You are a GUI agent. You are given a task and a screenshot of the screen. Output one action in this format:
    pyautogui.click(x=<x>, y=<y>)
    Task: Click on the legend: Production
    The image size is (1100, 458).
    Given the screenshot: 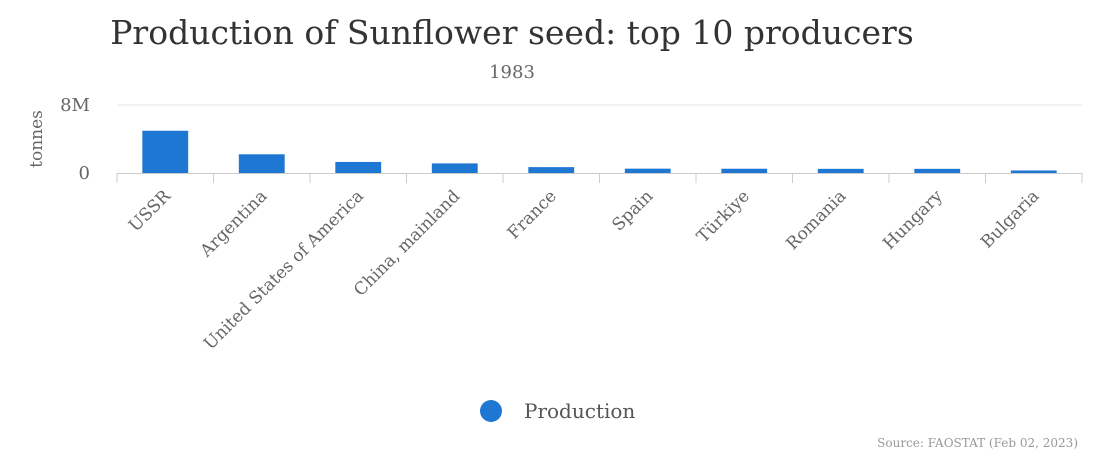 What is the action you would take?
    pyautogui.click(x=557, y=411)
    